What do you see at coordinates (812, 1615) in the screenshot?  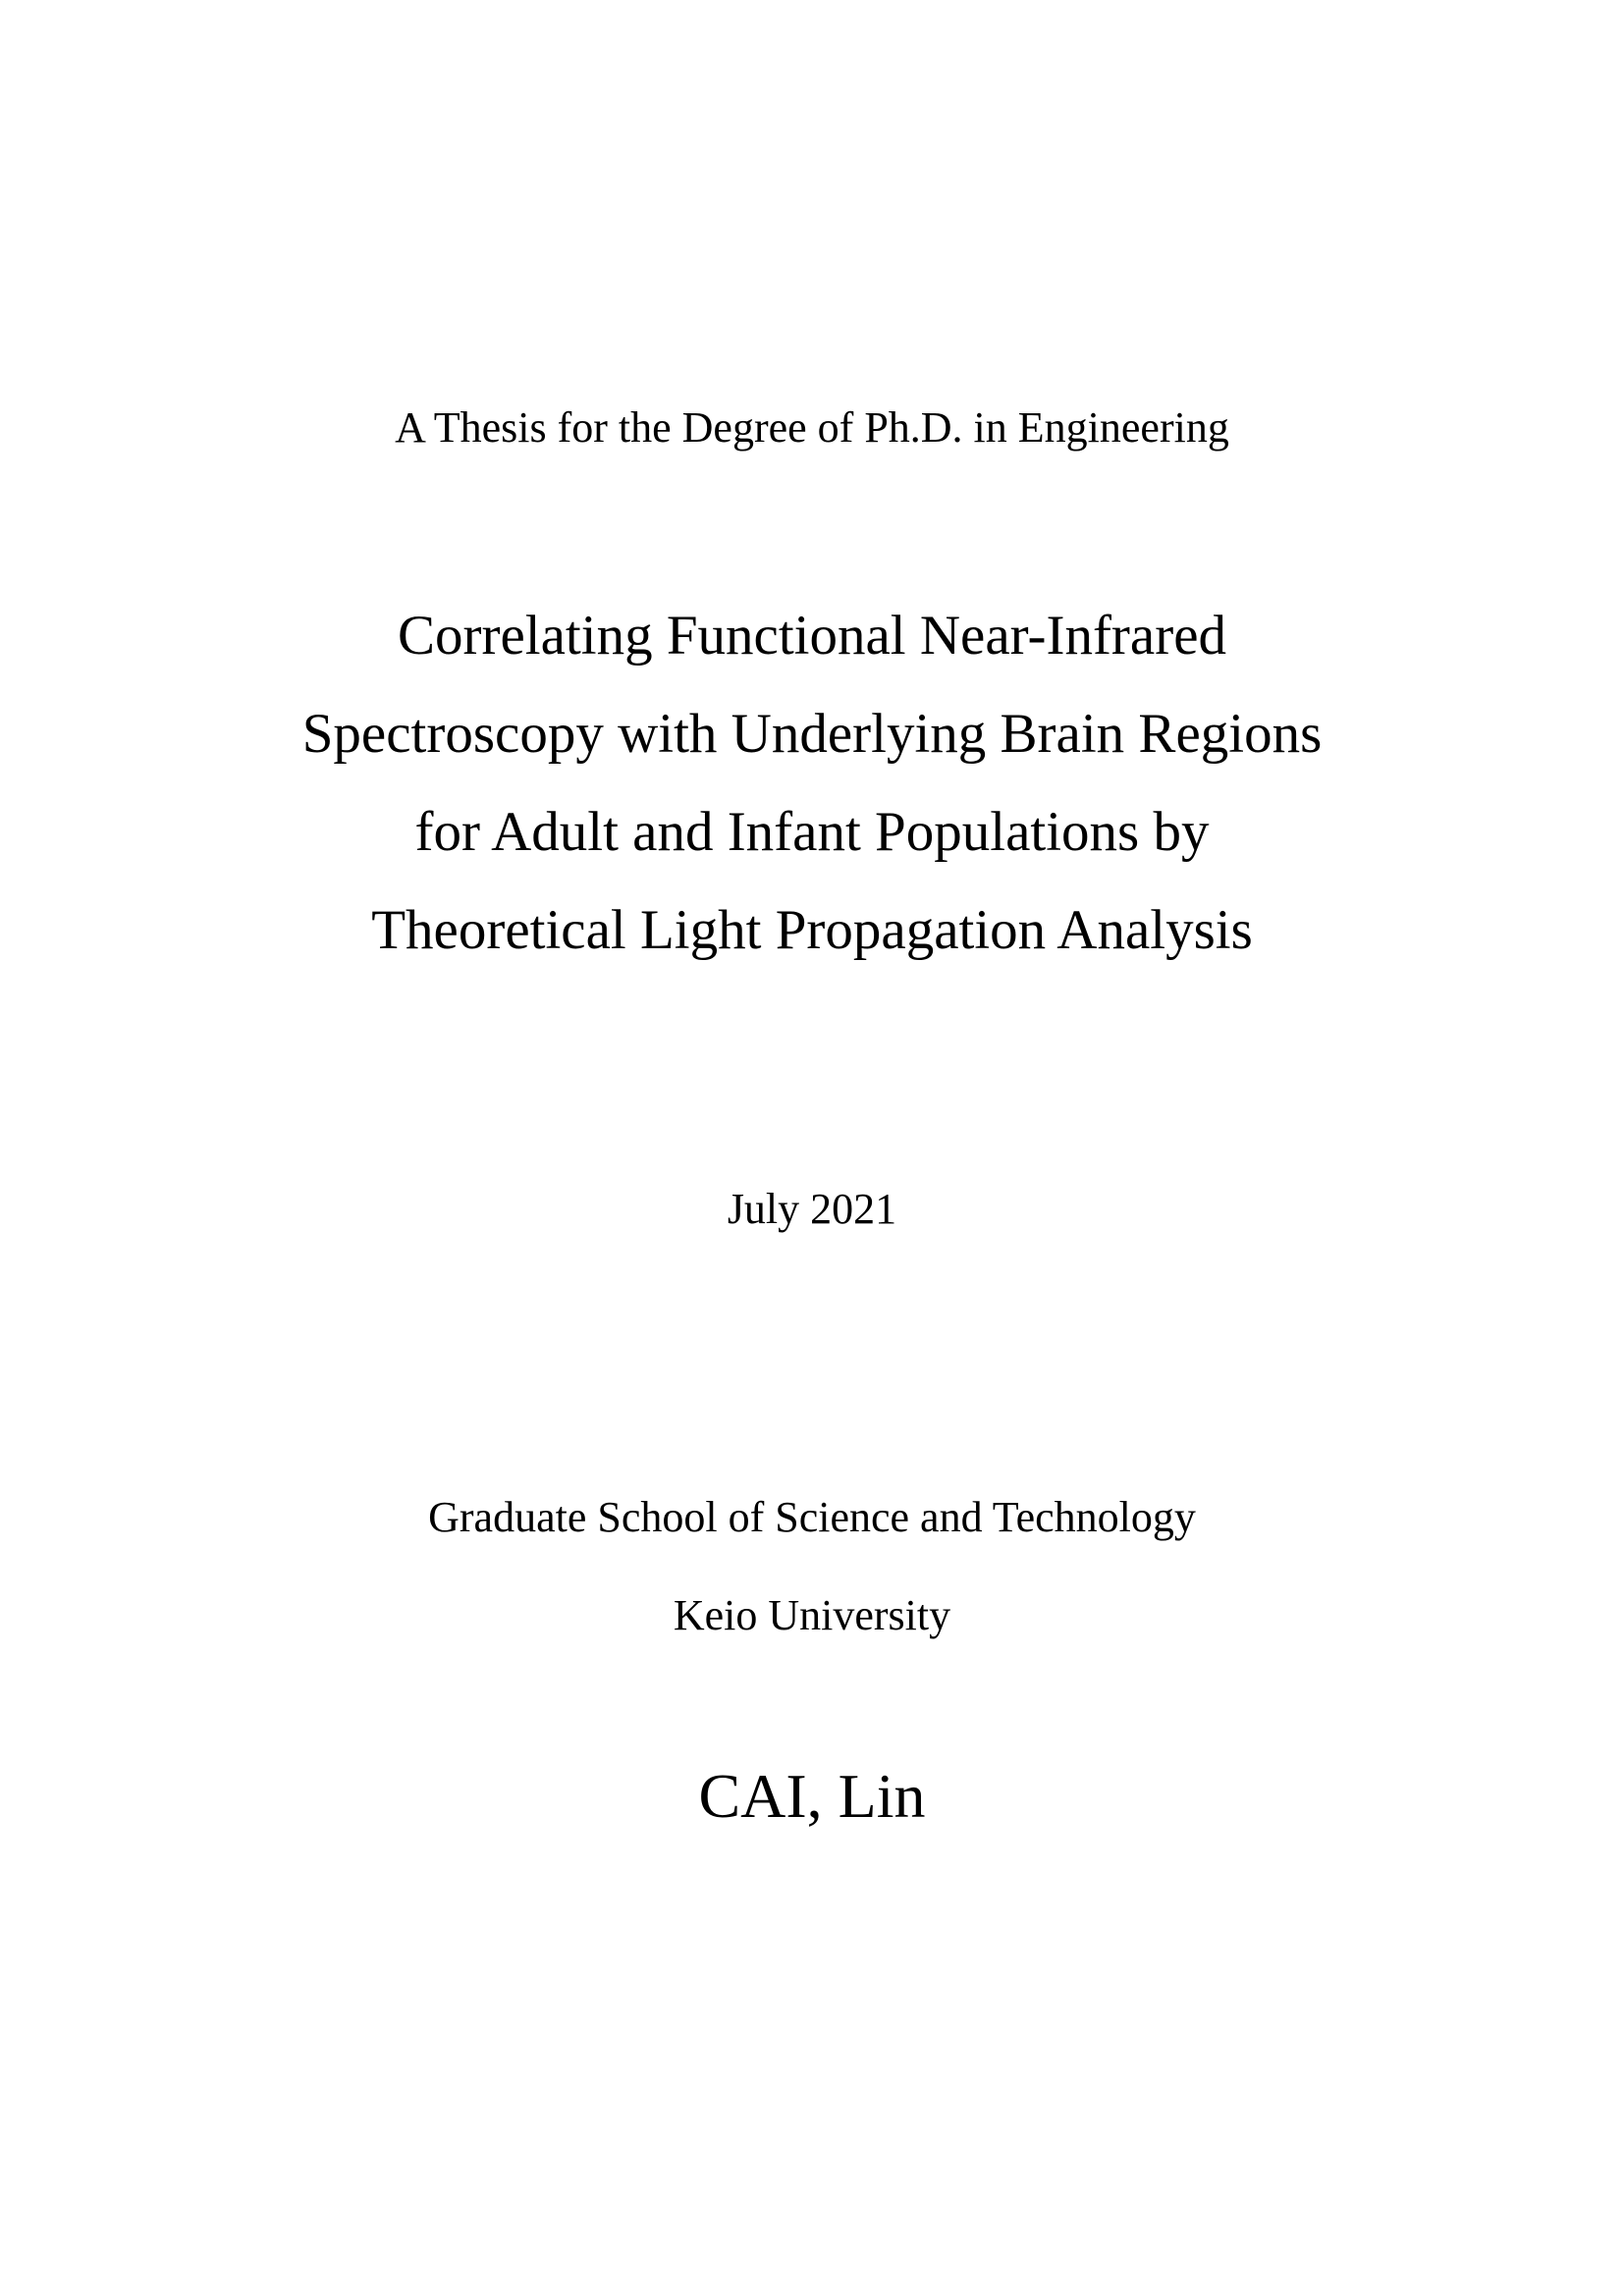 I see `university-name: Keio University` at bounding box center [812, 1615].